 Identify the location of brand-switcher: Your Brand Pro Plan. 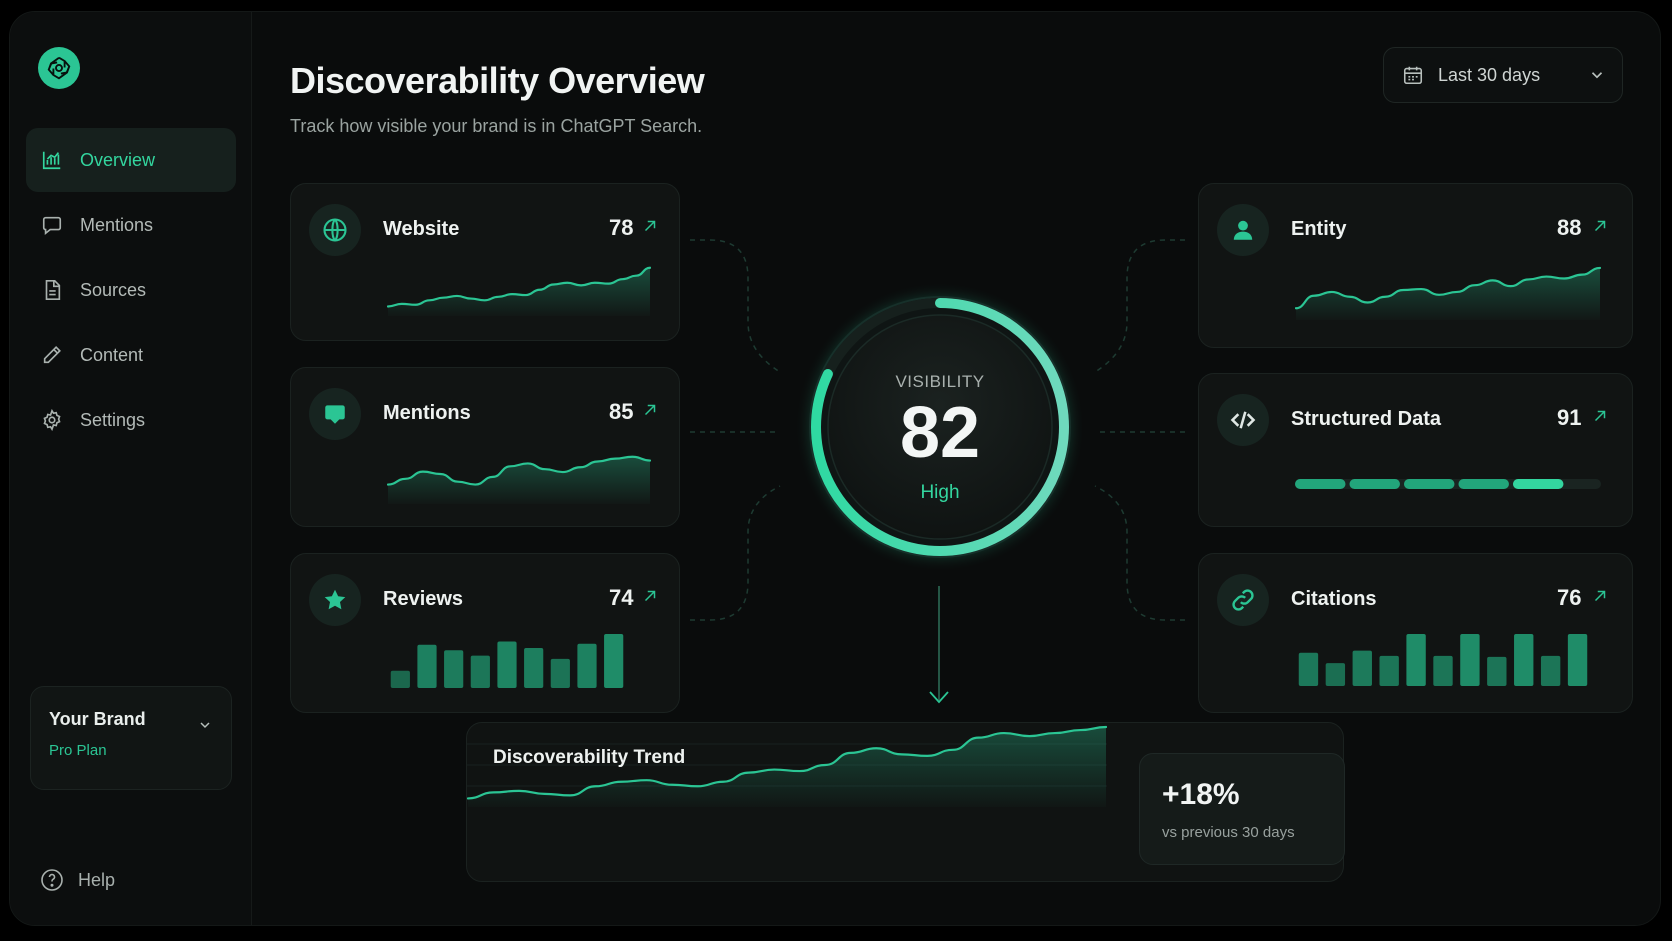
(131, 738).